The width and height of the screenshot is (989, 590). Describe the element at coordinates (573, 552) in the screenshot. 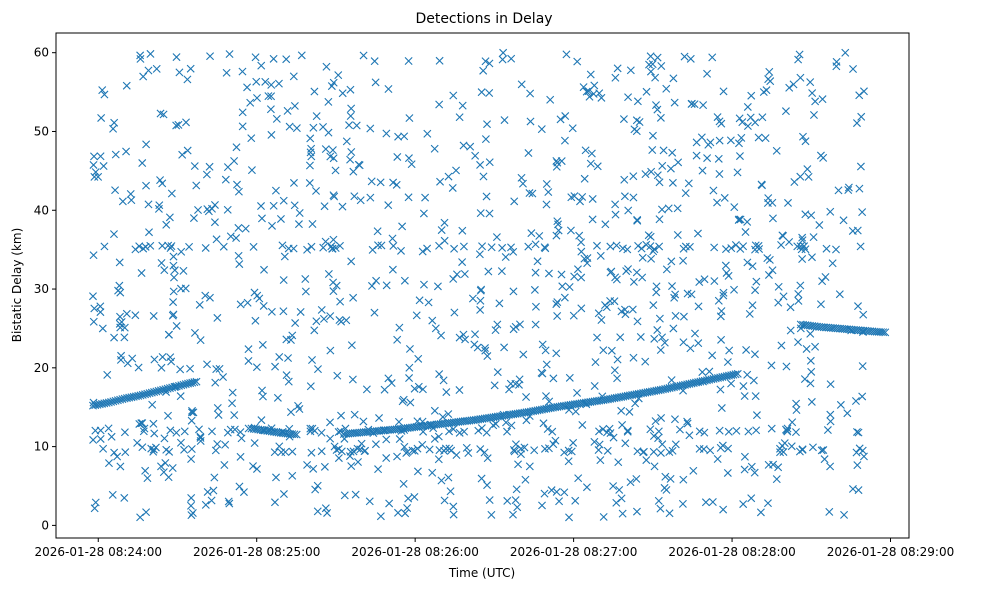

I see `x-tick-label: 2026-01-28 08:27:00` at that location.